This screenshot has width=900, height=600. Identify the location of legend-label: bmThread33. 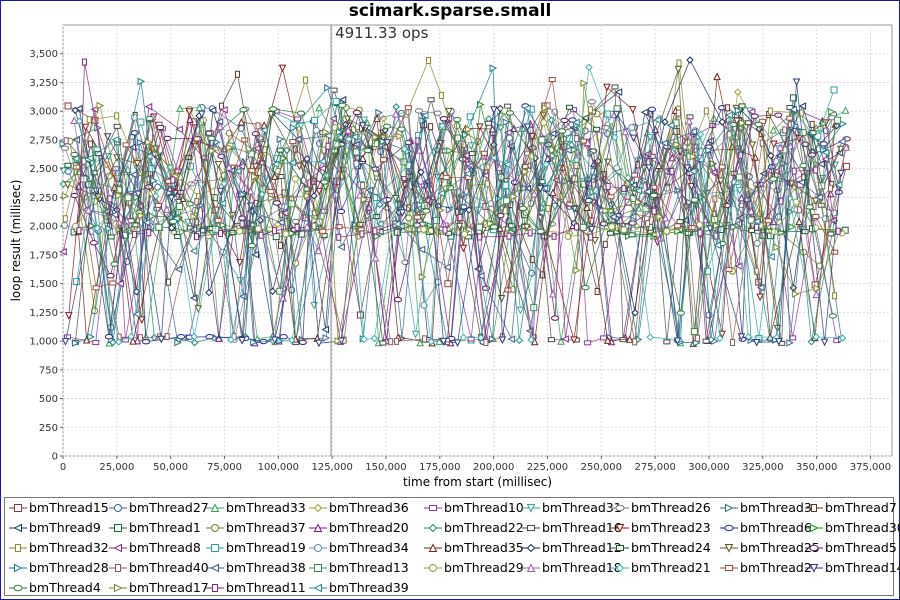
(266, 507).